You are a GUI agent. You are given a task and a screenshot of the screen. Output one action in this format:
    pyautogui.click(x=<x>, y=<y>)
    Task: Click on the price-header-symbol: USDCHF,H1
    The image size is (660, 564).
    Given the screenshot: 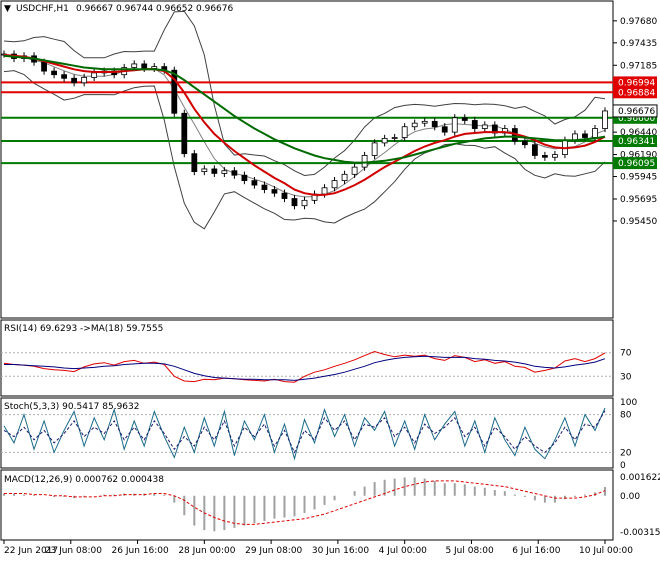 What is the action you would take?
    pyautogui.click(x=42, y=9)
    